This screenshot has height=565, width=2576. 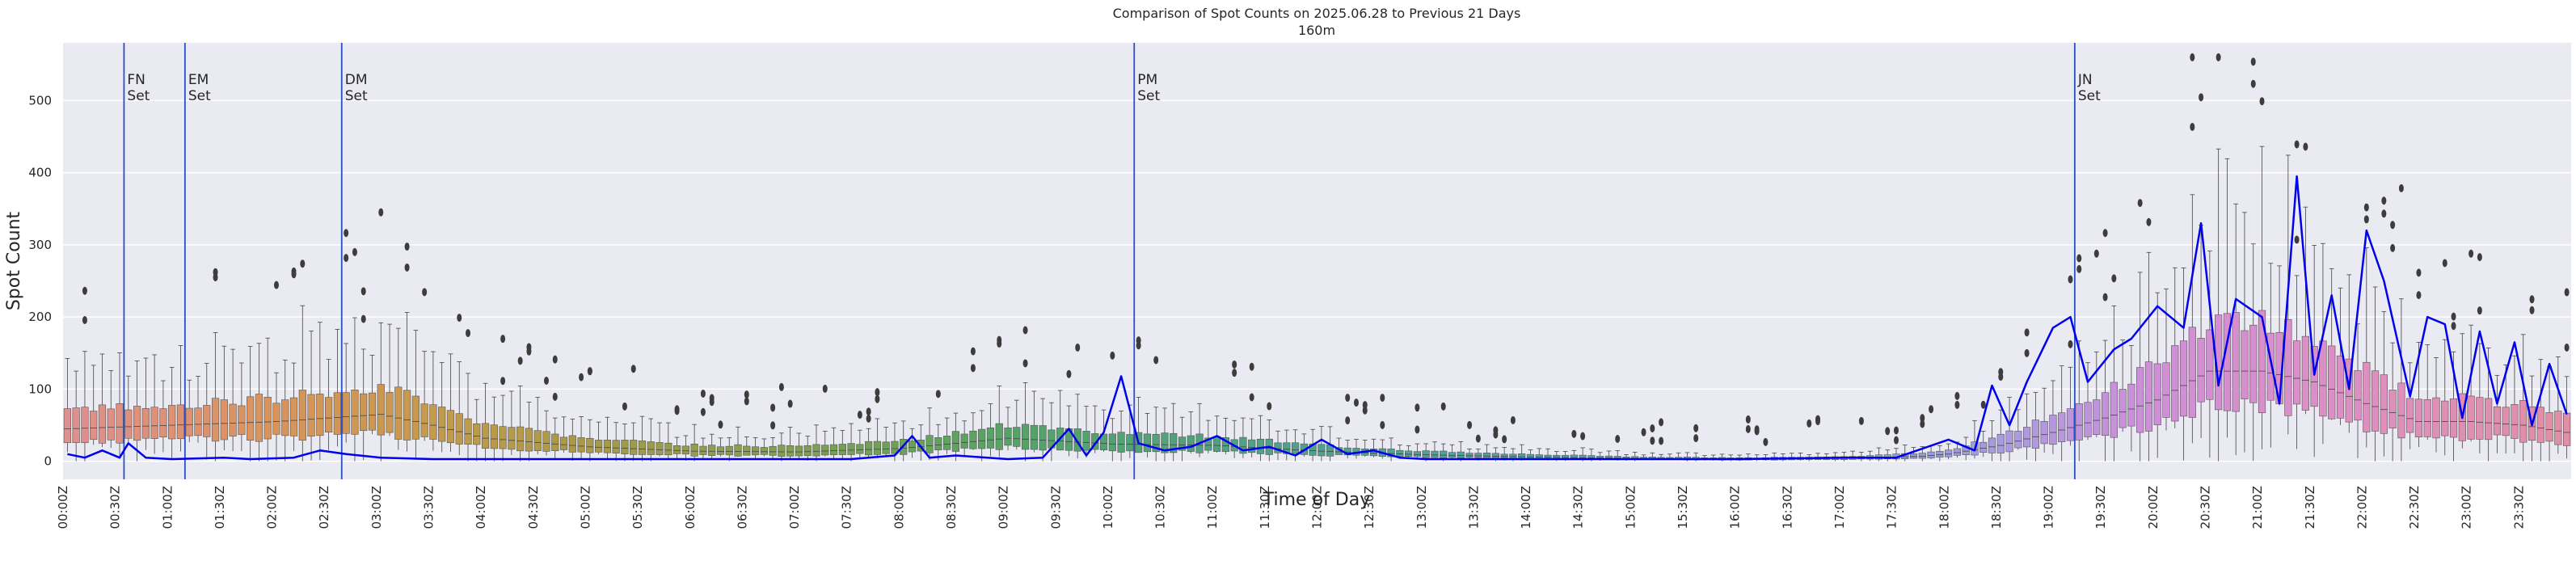 I want to click on y-tick-label: 100, so click(x=40, y=389).